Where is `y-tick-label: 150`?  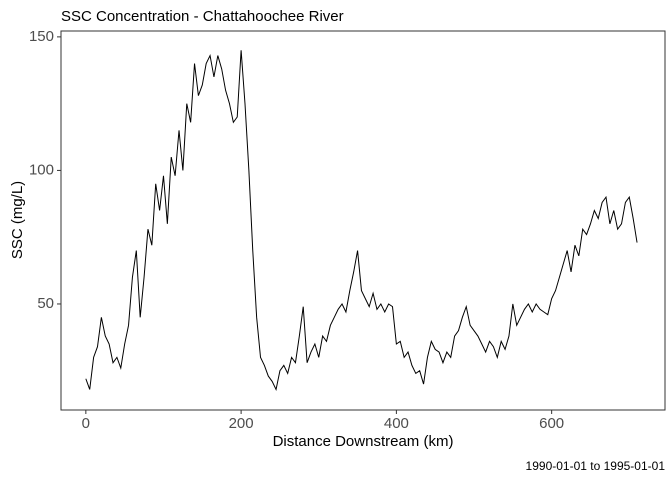 y-tick-label: 150 is located at coordinates (41, 36).